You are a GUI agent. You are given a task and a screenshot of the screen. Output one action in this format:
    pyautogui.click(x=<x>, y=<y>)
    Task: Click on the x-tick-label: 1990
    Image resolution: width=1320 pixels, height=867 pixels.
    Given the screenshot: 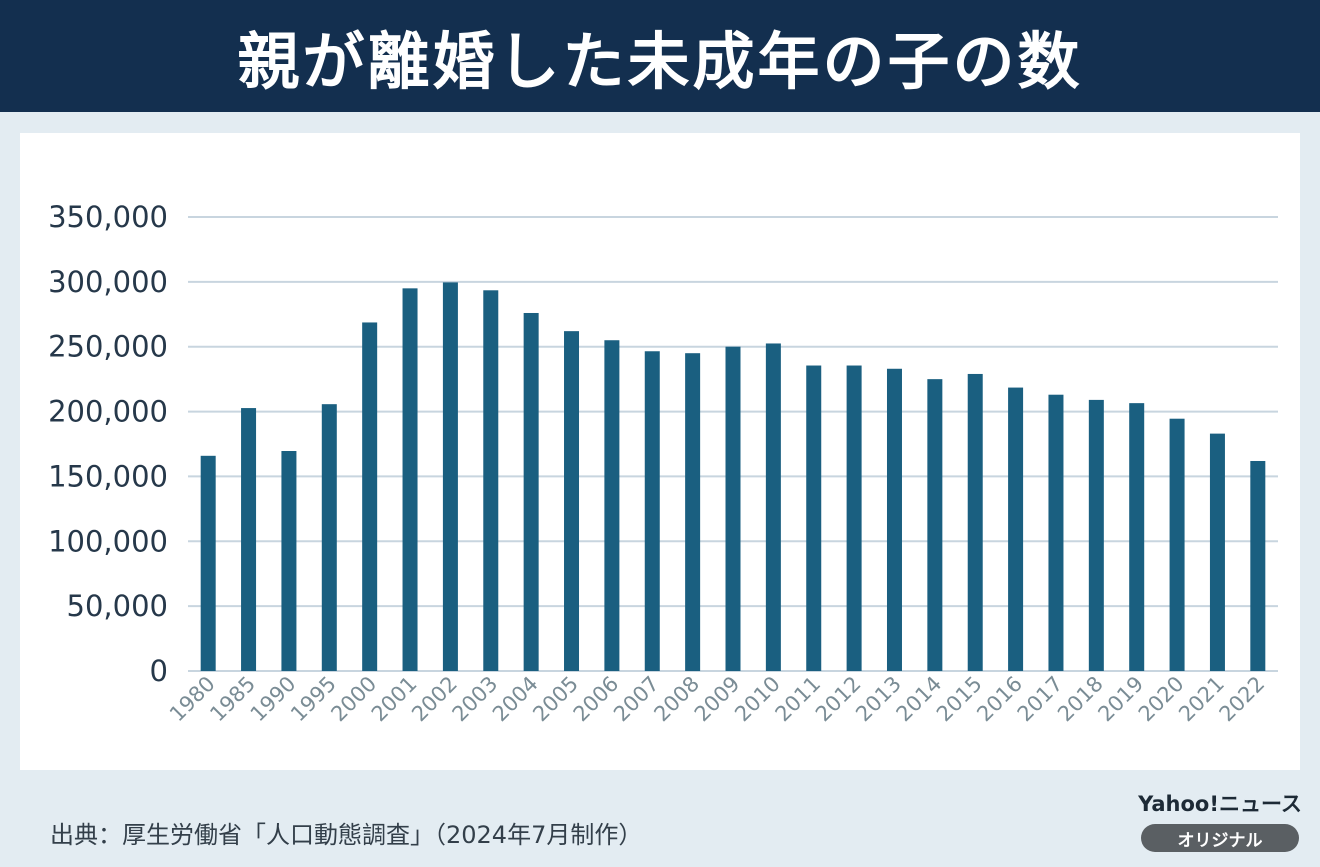 What is the action you would take?
    pyautogui.click(x=273, y=699)
    